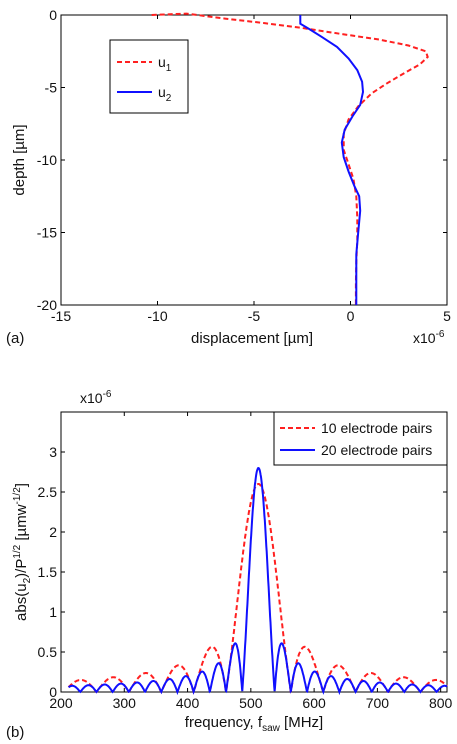 Image resolution: width=457 pixels, height=744 pixels. I want to click on legend-a-label-u1: u1, so click(165, 64).